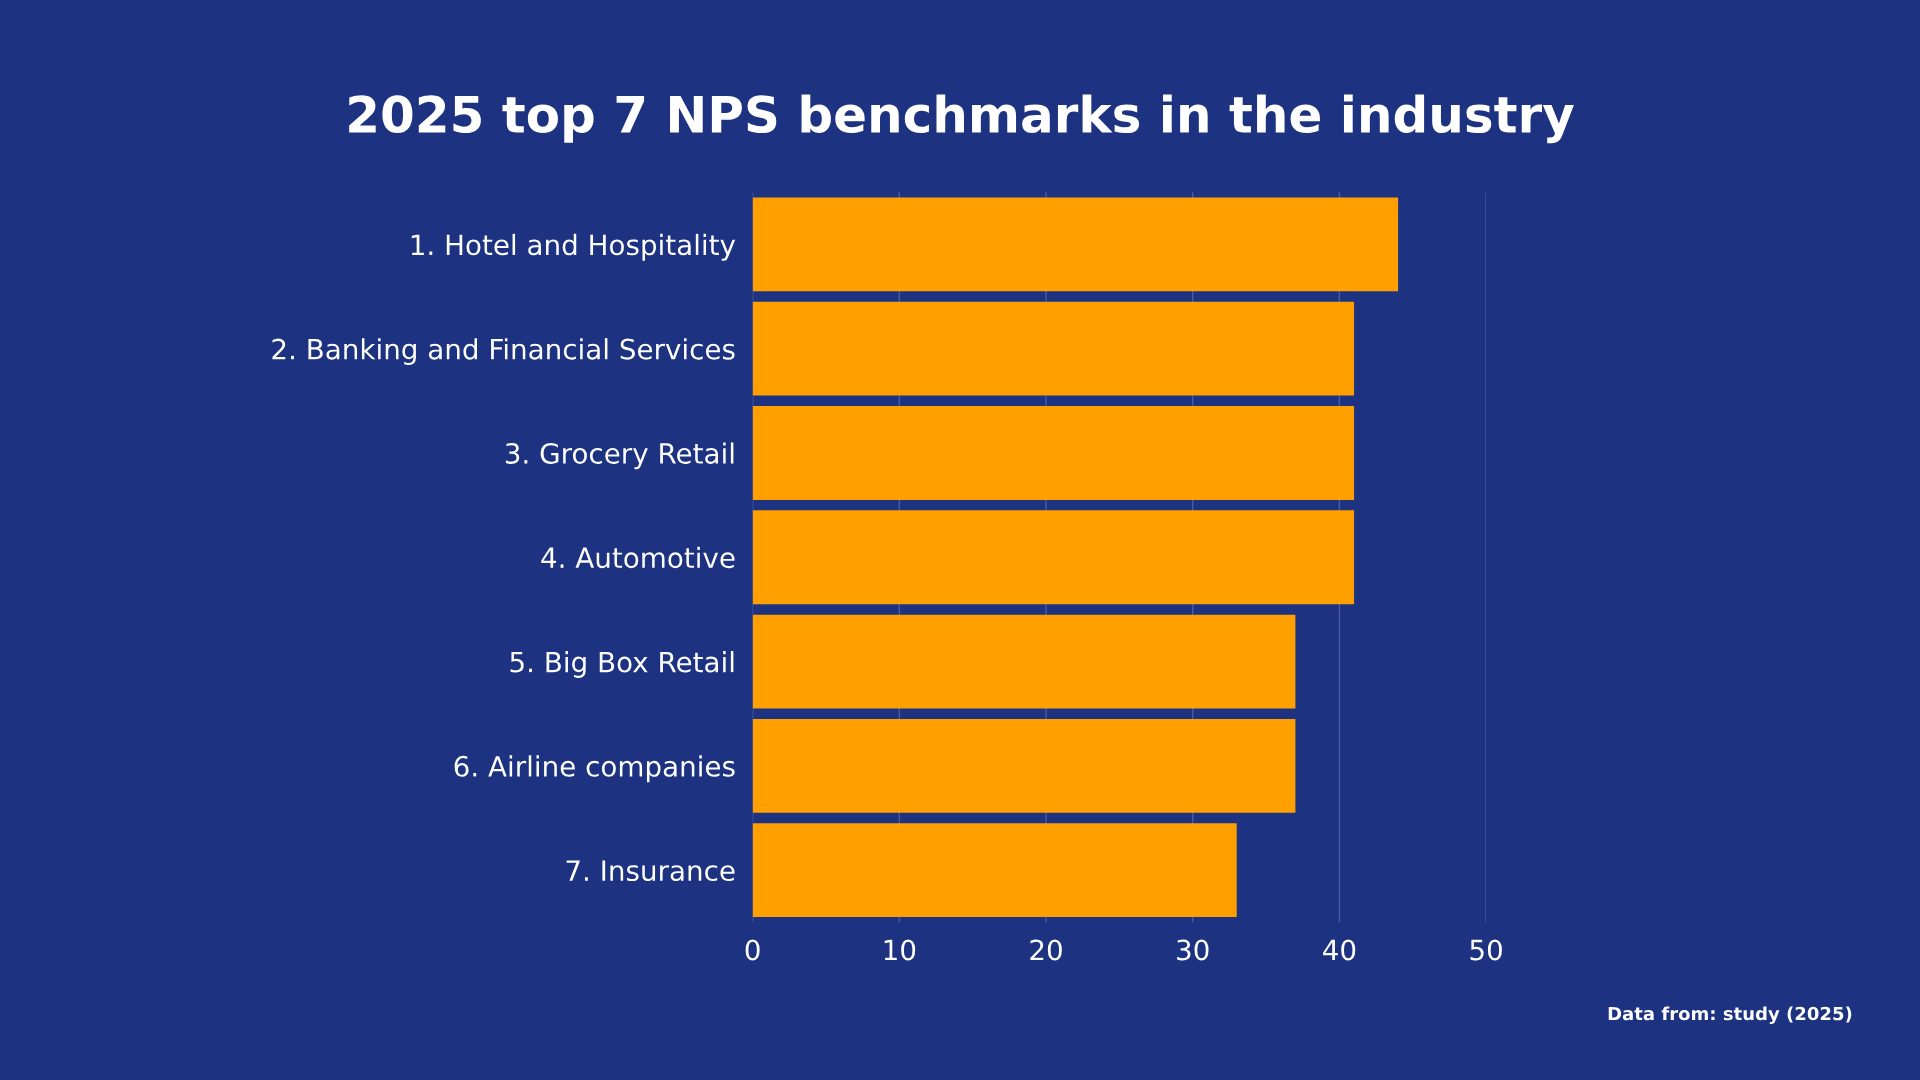 Image resolution: width=1920 pixels, height=1080 pixels. I want to click on x-tick-label: 30, so click(1193, 950).